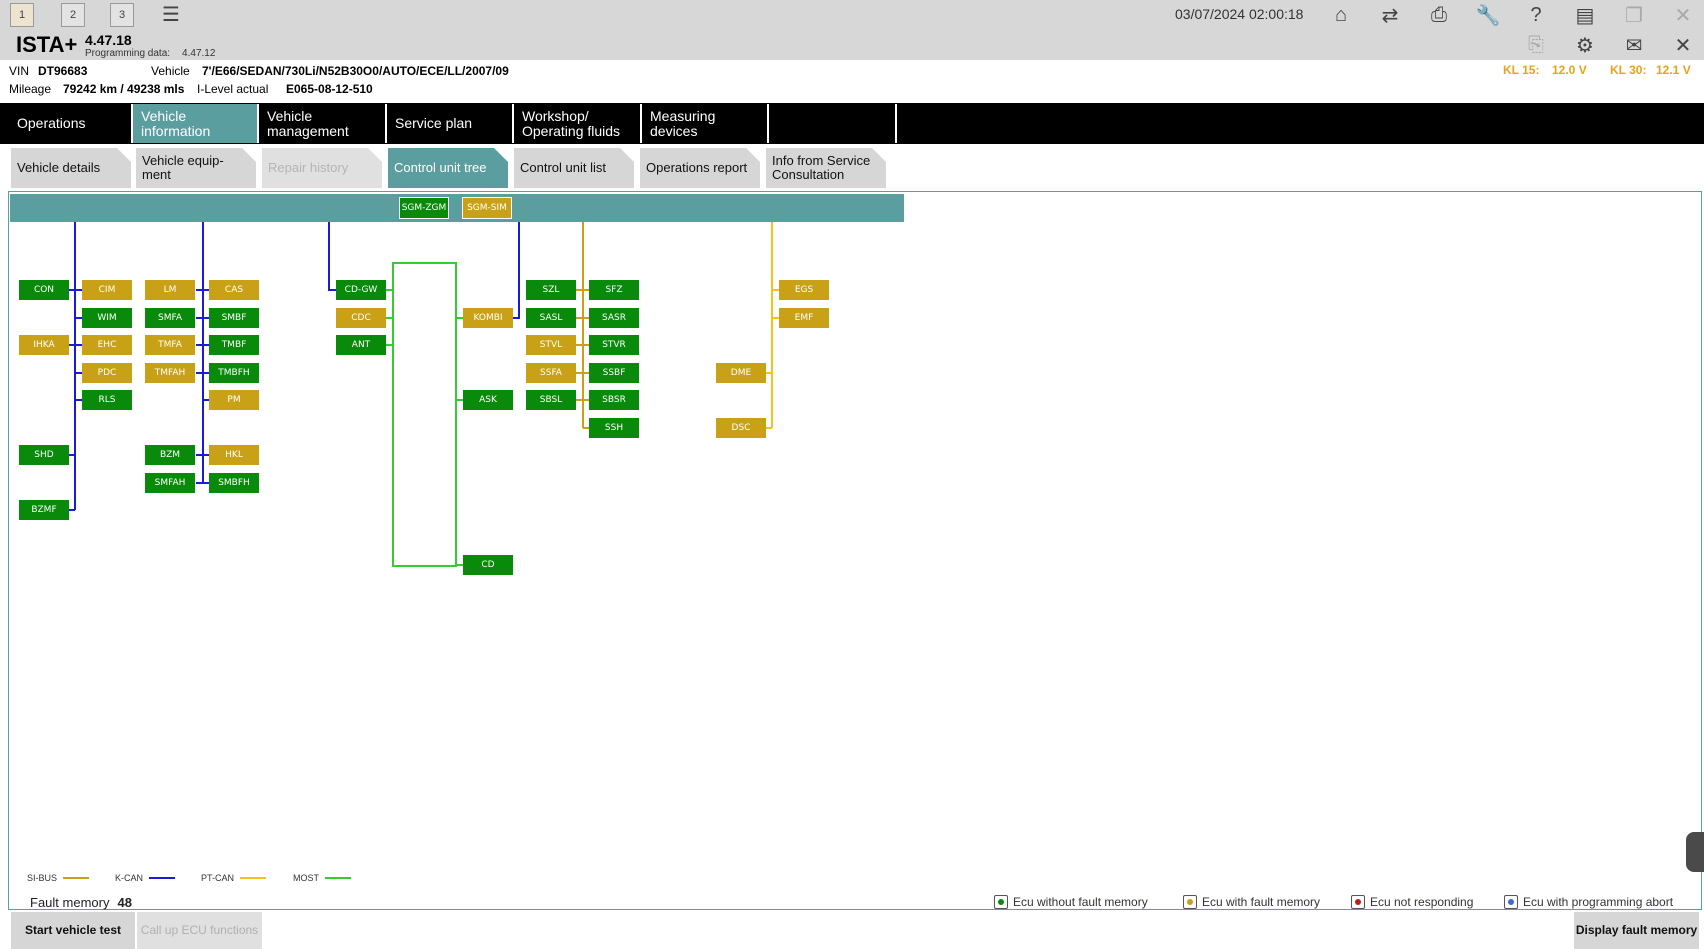 The image size is (1704, 949). Describe the element at coordinates (22, 15) in the screenshot. I see `session-tab-1: 1` at that location.